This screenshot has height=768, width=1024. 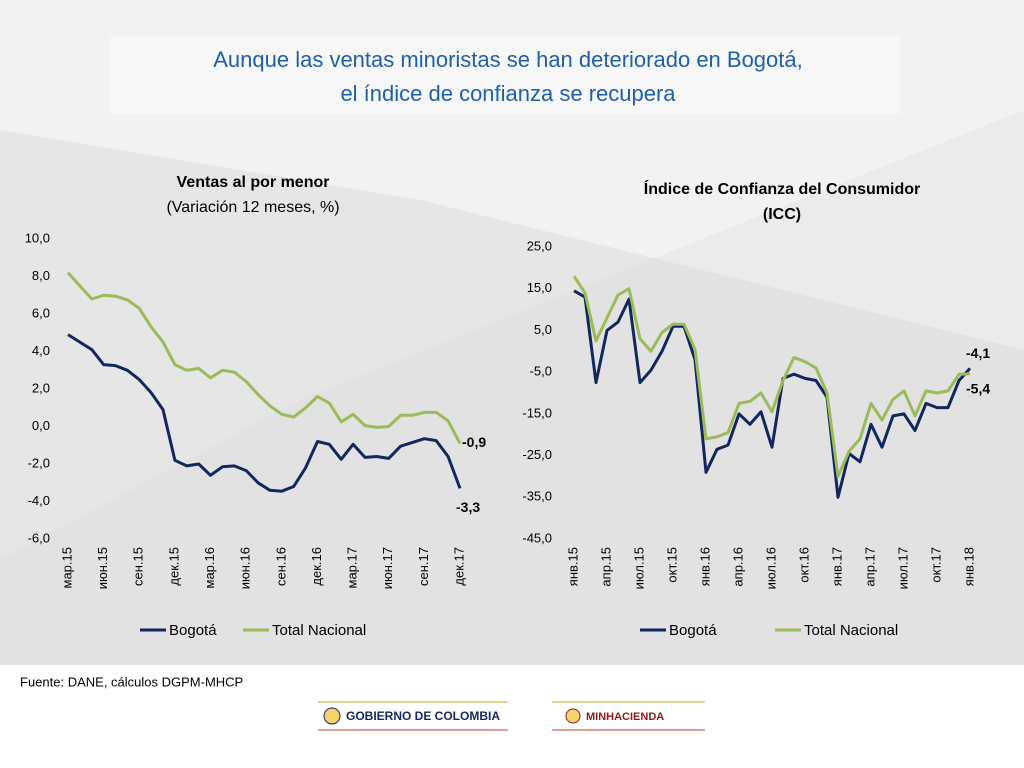 What do you see at coordinates (41, 350) in the screenshot?
I see `y-tick-label: 4,0` at bounding box center [41, 350].